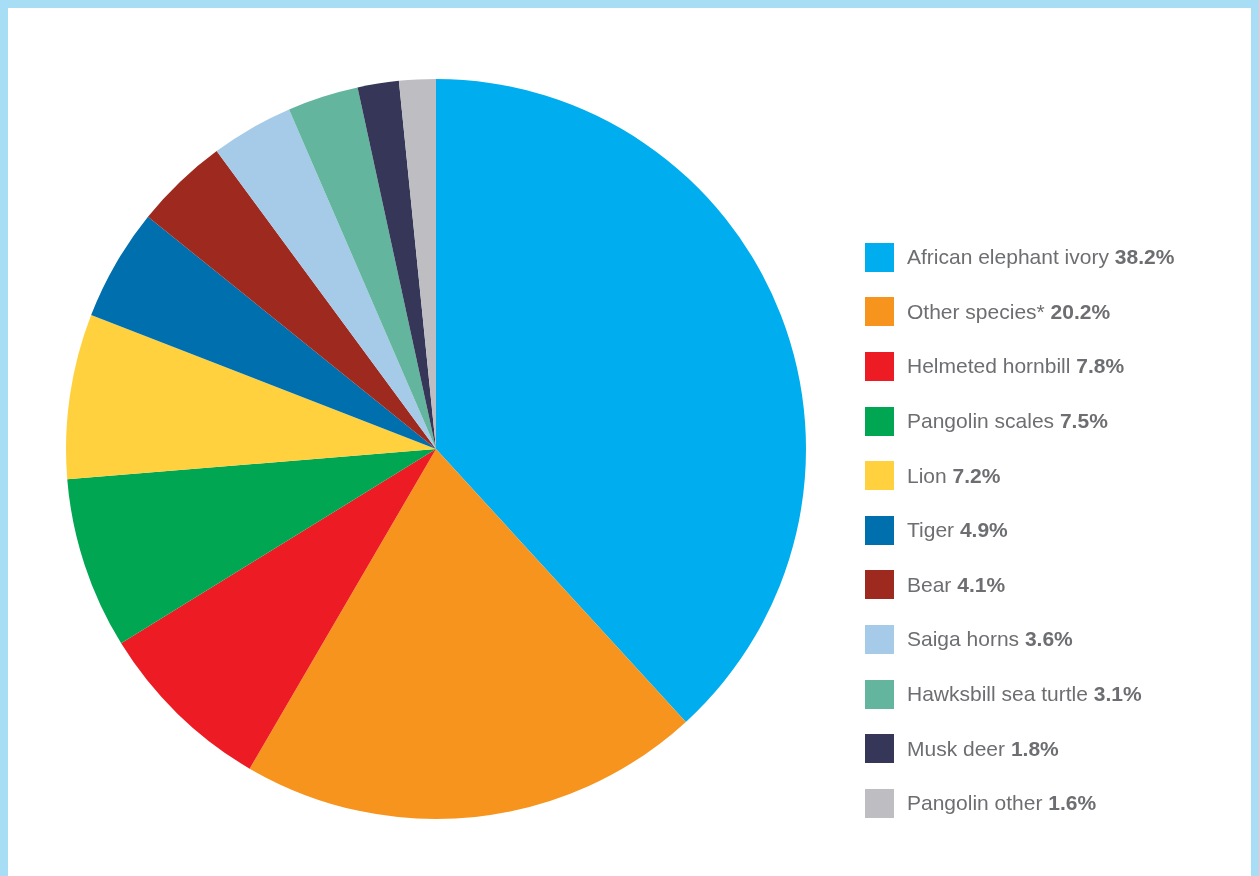 The height and width of the screenshot is (876, 1259). What do you see at coordinates (1034, 748) in the screenshot?
I see `data-label: 1.8%` at bounding box center [1034, 748].